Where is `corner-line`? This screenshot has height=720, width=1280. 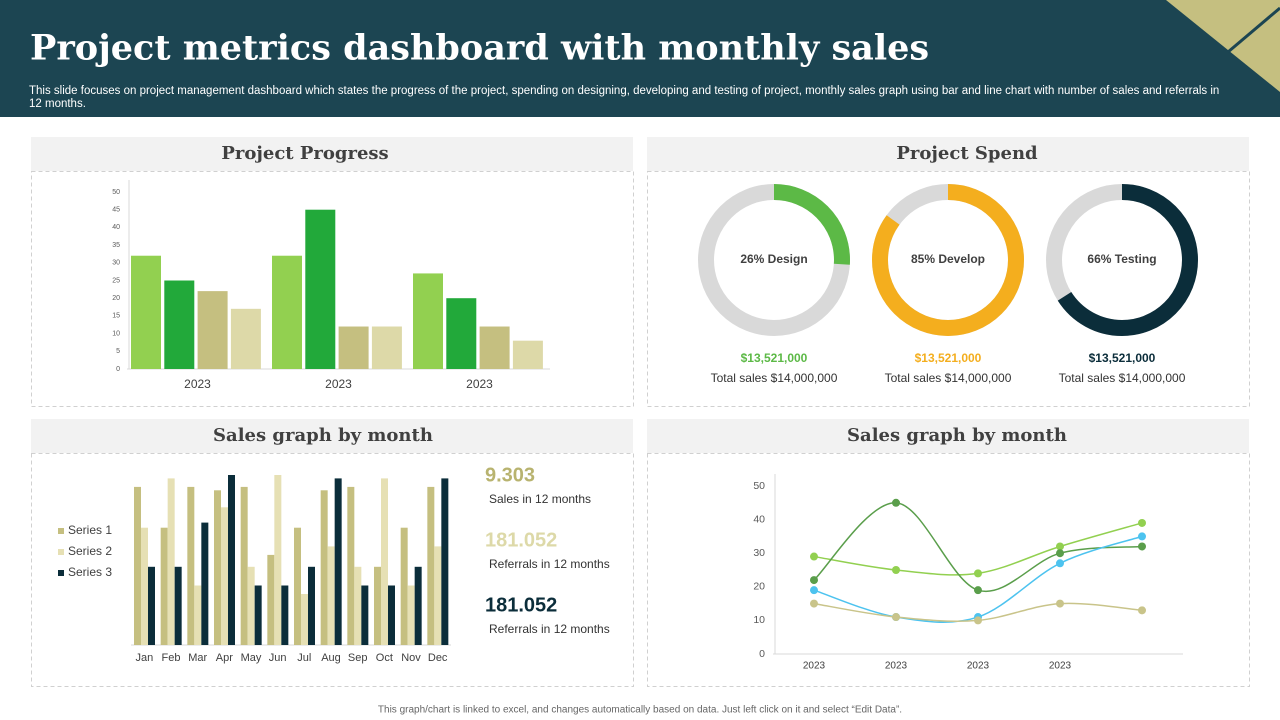
corner-line is located at coordinates (1253, 30).